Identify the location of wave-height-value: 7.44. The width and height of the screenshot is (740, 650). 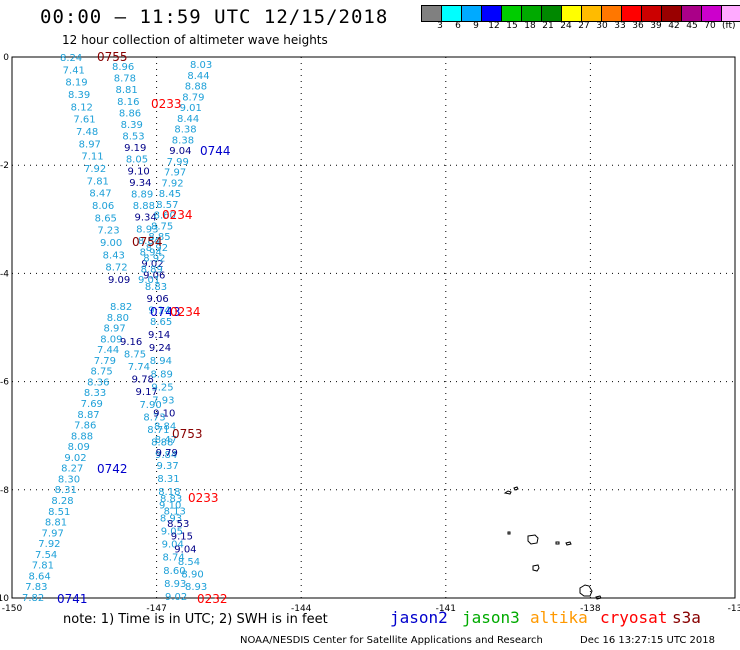
(108, 350).